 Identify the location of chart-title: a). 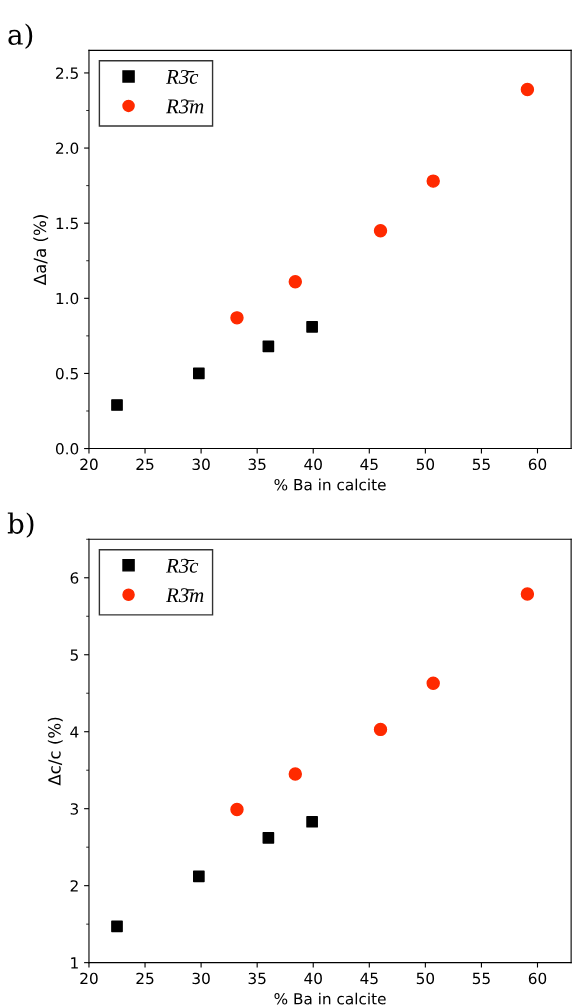
(20, 36).